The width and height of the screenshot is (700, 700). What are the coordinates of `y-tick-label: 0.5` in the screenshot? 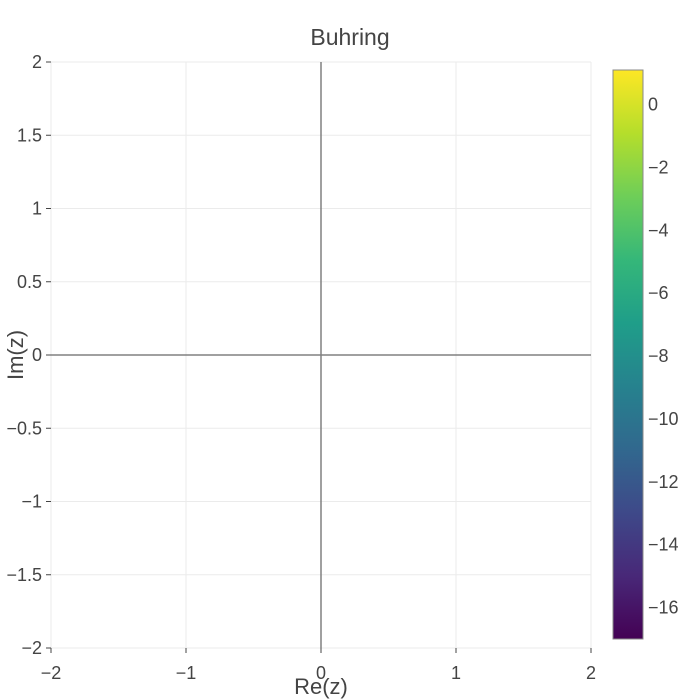 It's located at (29, 282).